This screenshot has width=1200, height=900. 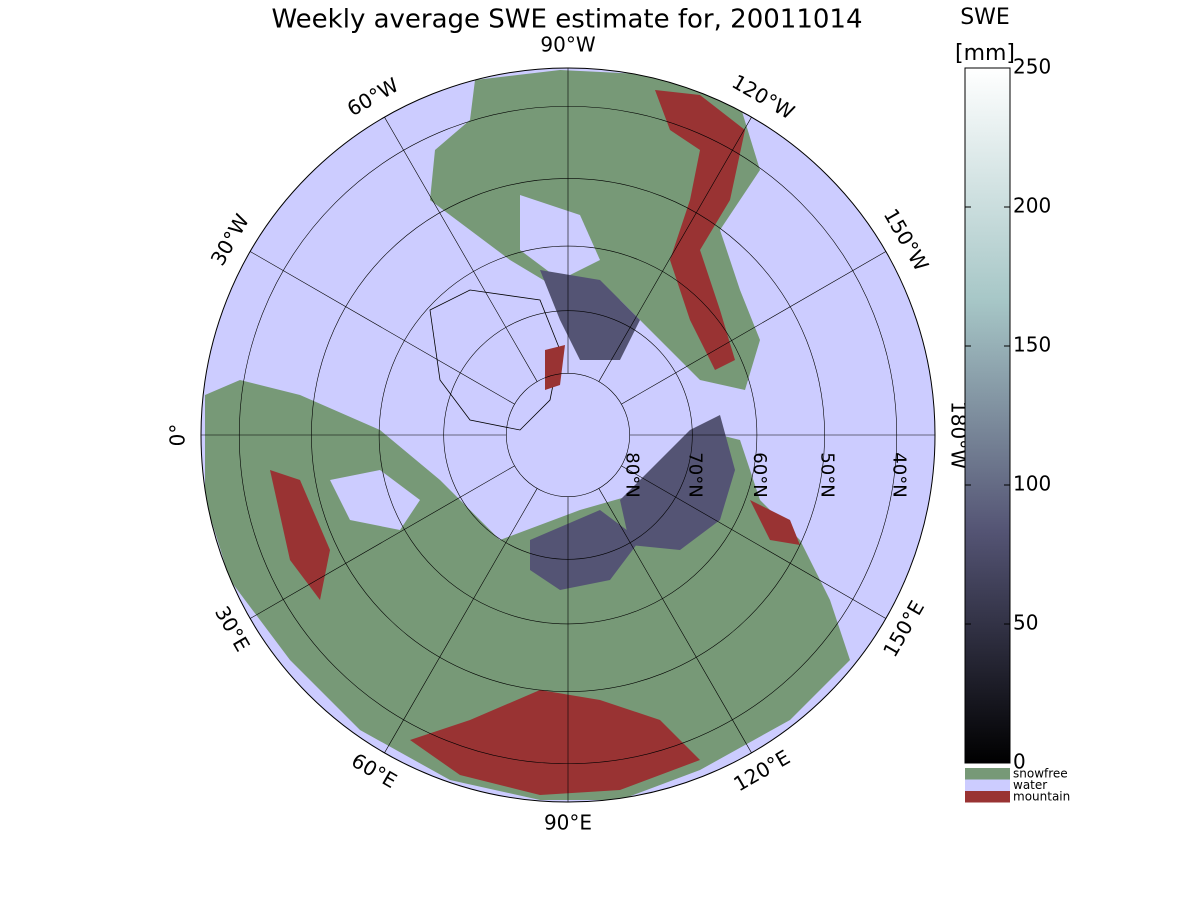 What do you see at coordinates (694, 474) in the screenshot?
I see `parallel-label: 70°N` at bounding box center [694, 474].